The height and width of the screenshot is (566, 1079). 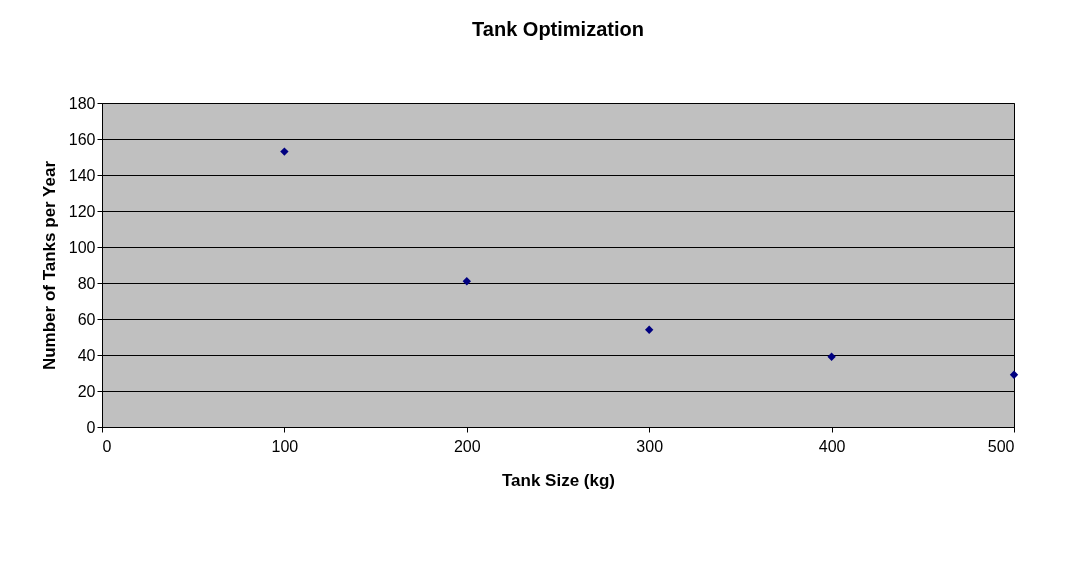 I want to click on y-axis-title: Number of Tanks per Year, so click(x=49, y=265).